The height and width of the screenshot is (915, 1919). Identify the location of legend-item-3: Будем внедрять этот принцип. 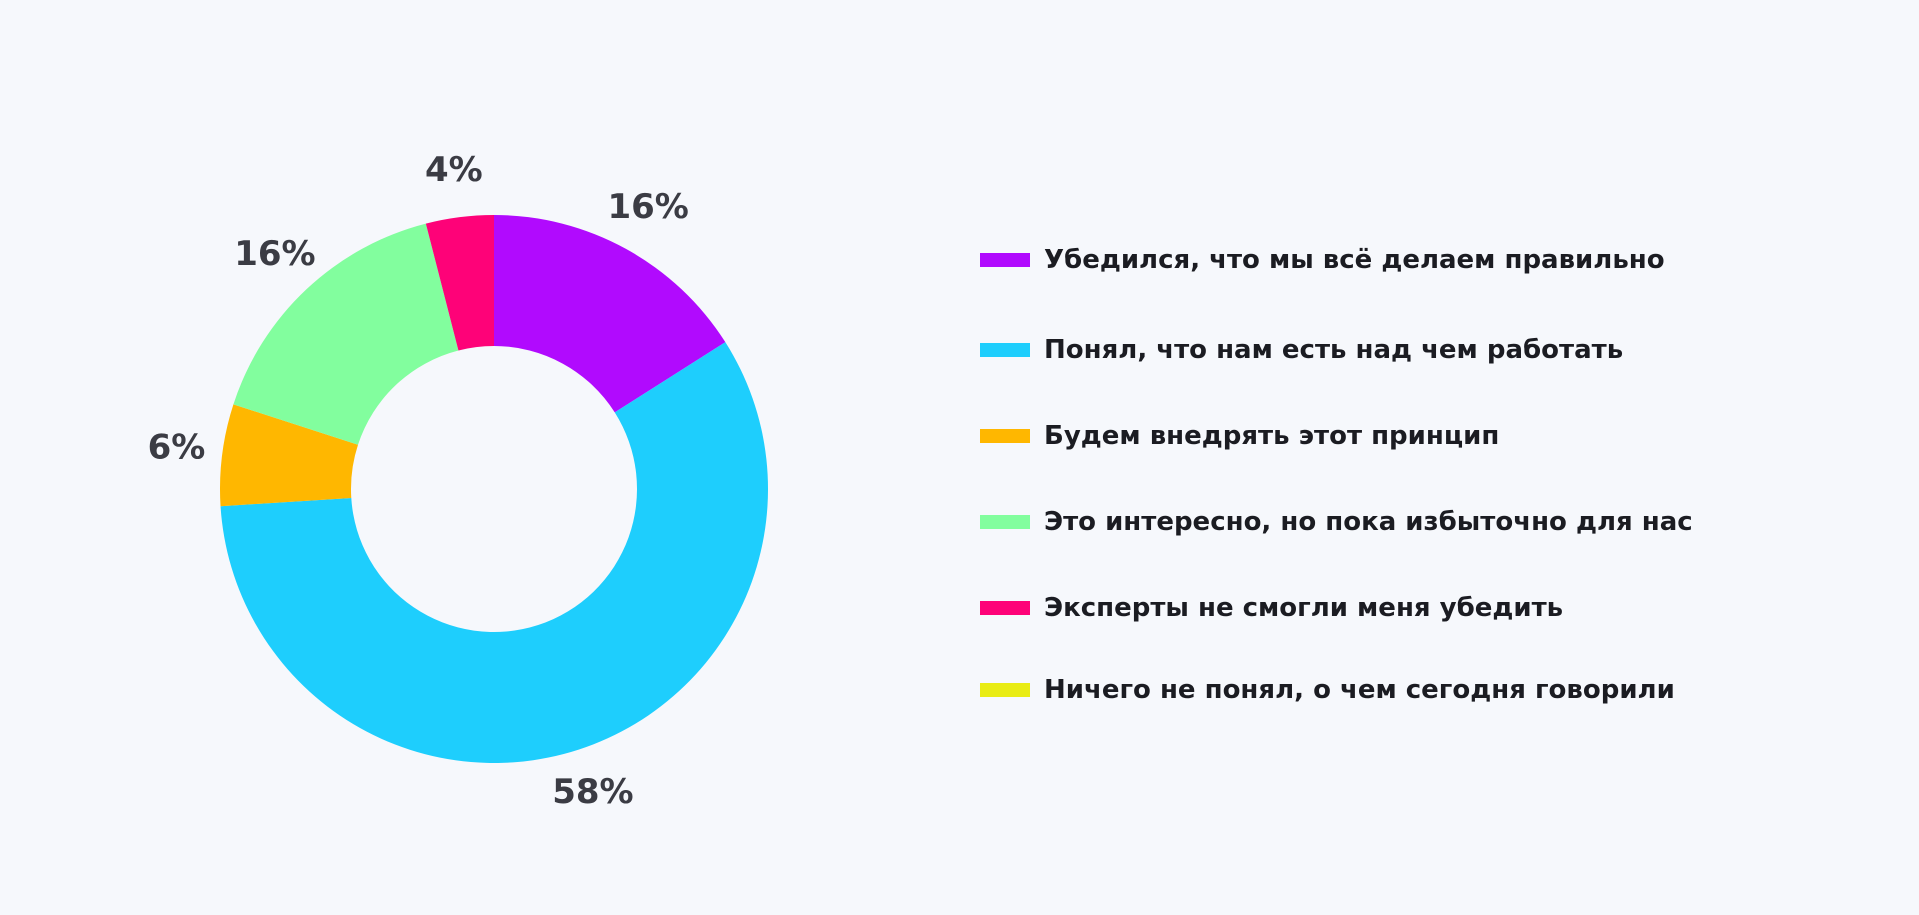
(1239, 436).